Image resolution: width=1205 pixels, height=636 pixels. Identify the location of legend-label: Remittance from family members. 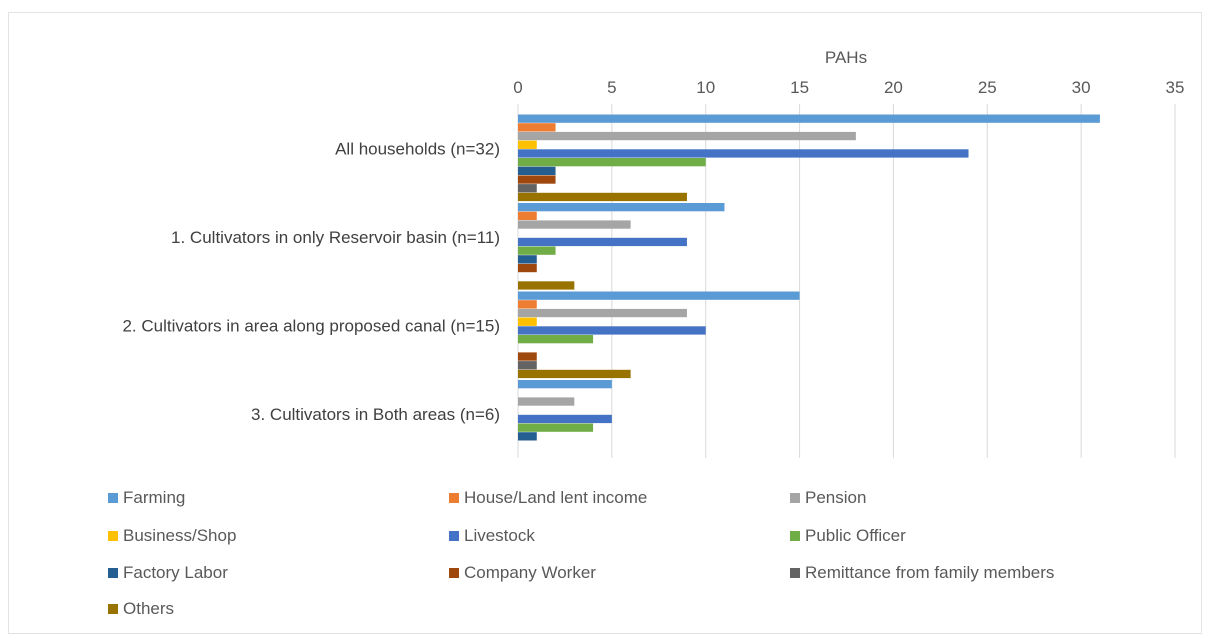
(929, 572).